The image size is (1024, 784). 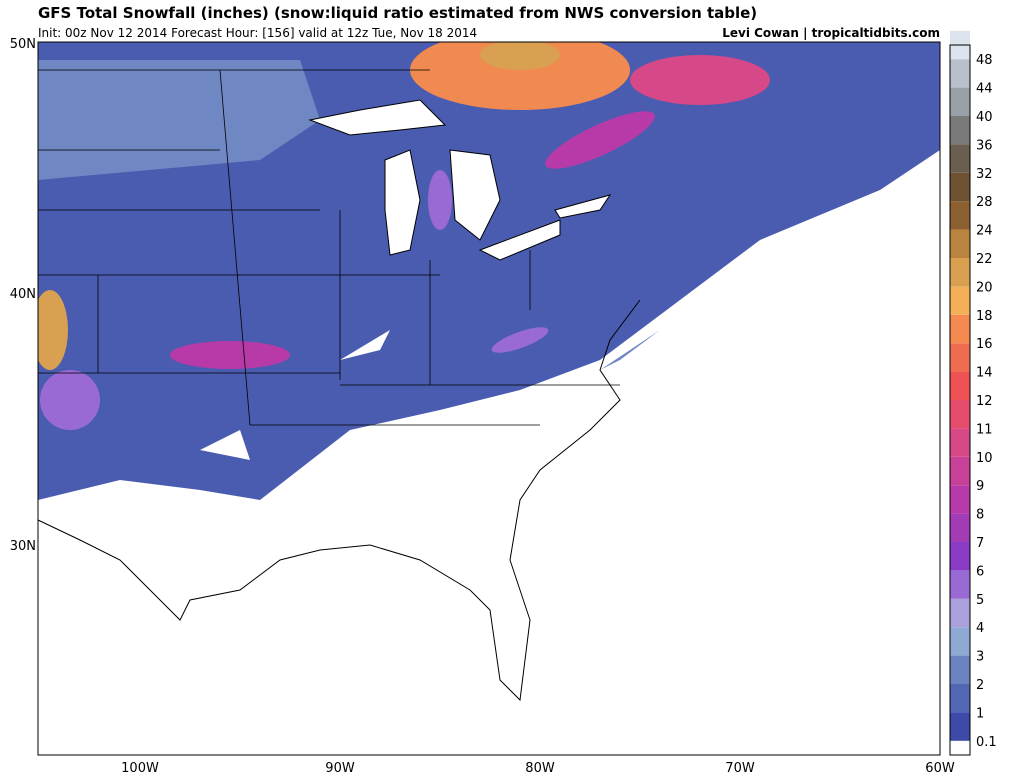 I want to click on colorbar-label: 22, so click(x=984, y=259).